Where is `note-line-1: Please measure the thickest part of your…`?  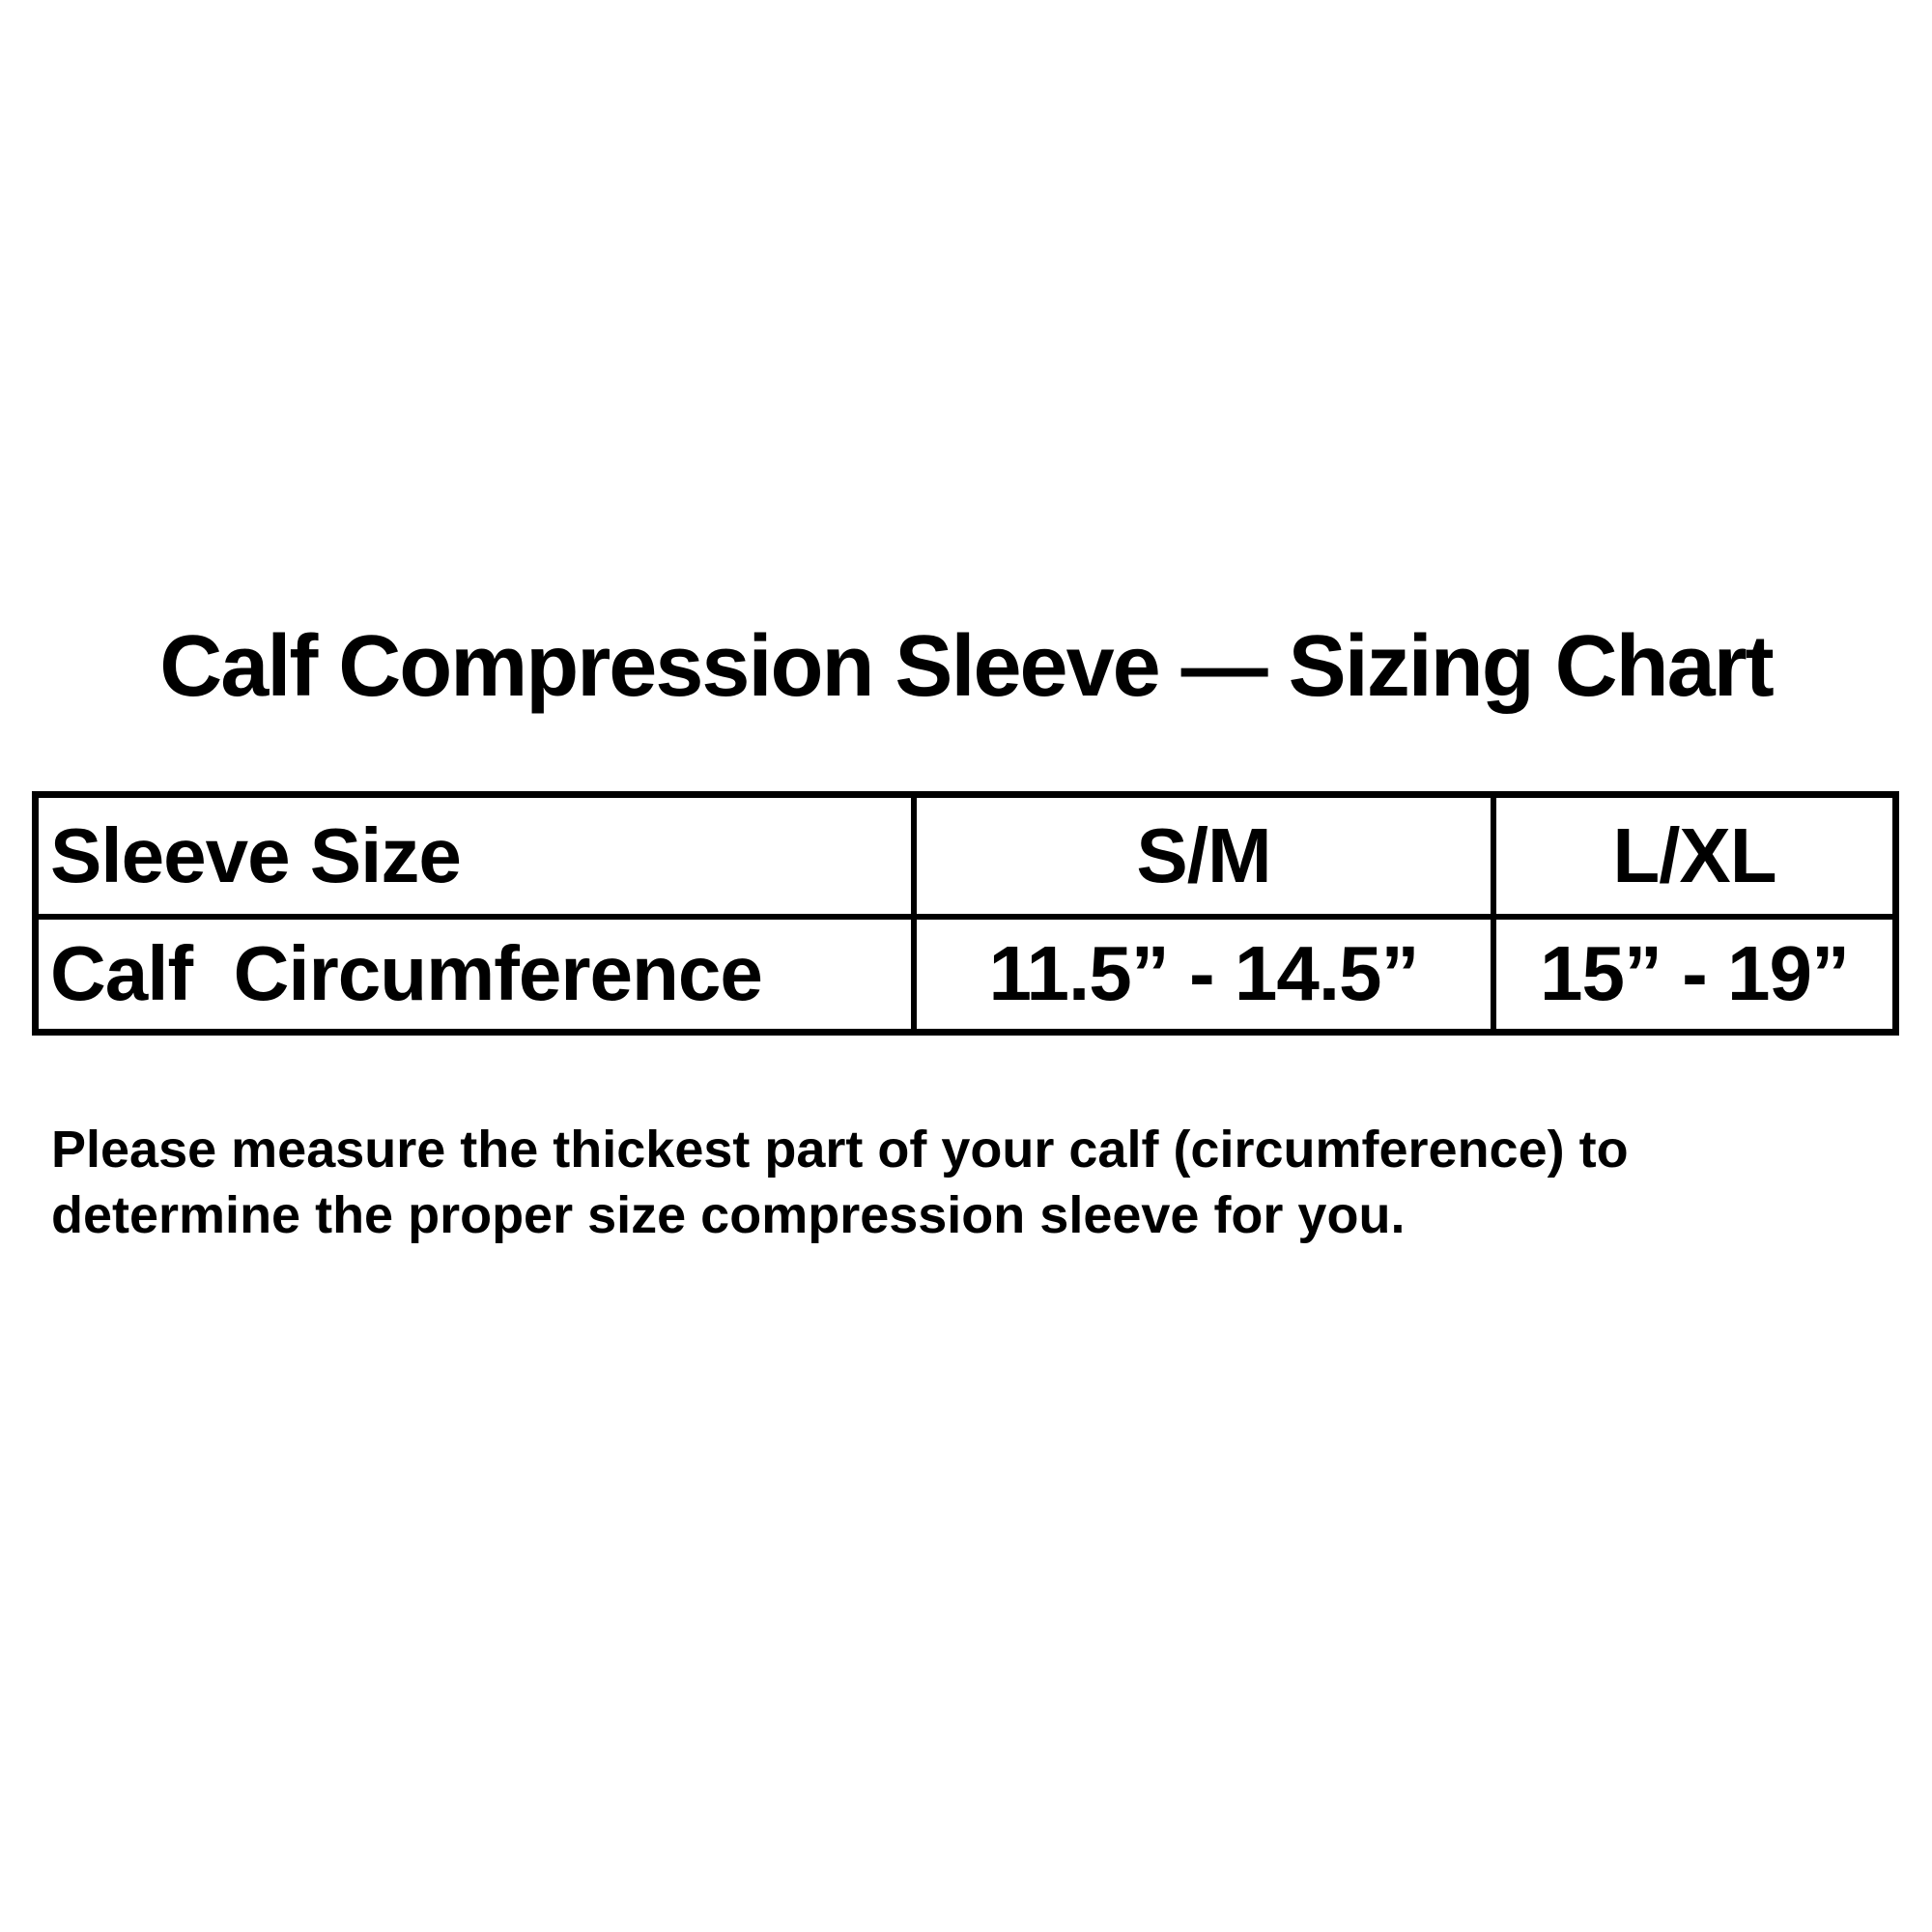
note-line-1: Please measure the thickest part of your… is located at coordinates (840, 1150).